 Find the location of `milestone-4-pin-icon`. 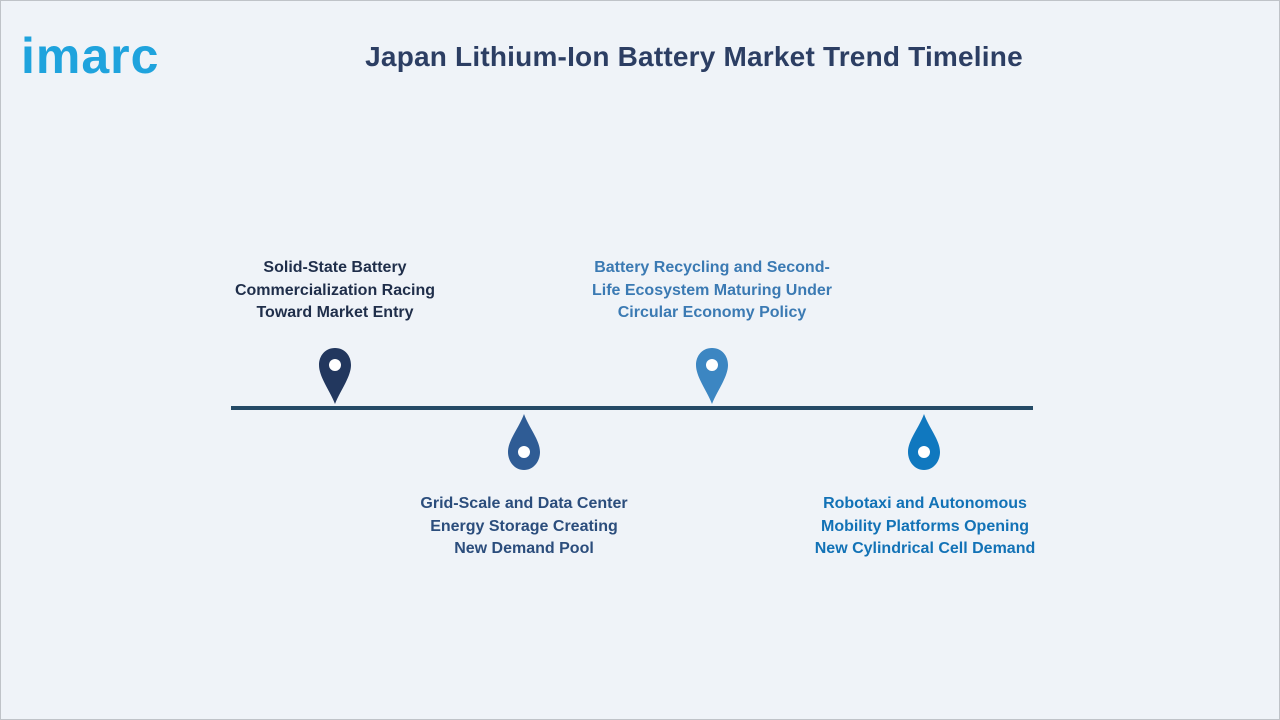

milestone-4-pin-icon is located at coordinates (924, 442).